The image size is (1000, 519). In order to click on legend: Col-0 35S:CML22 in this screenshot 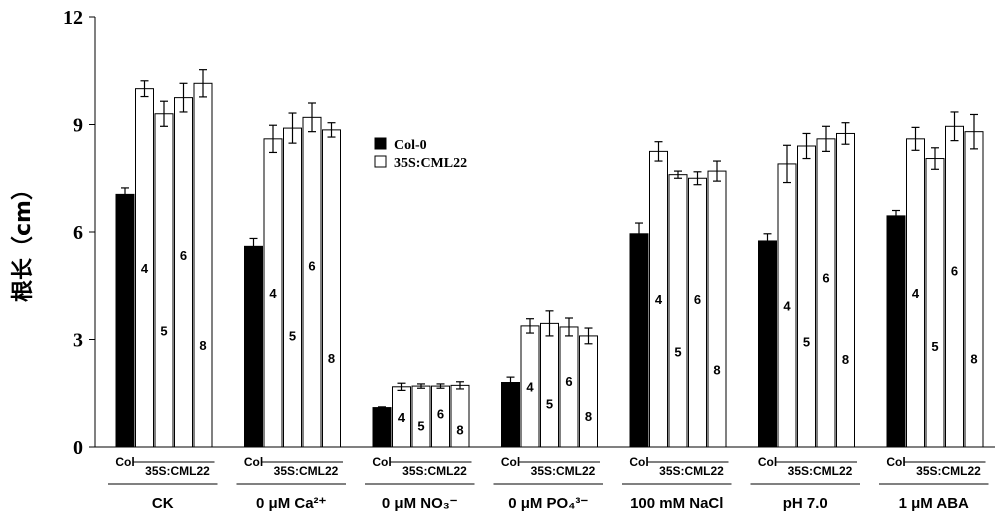, I will do `click(421, 154)`.